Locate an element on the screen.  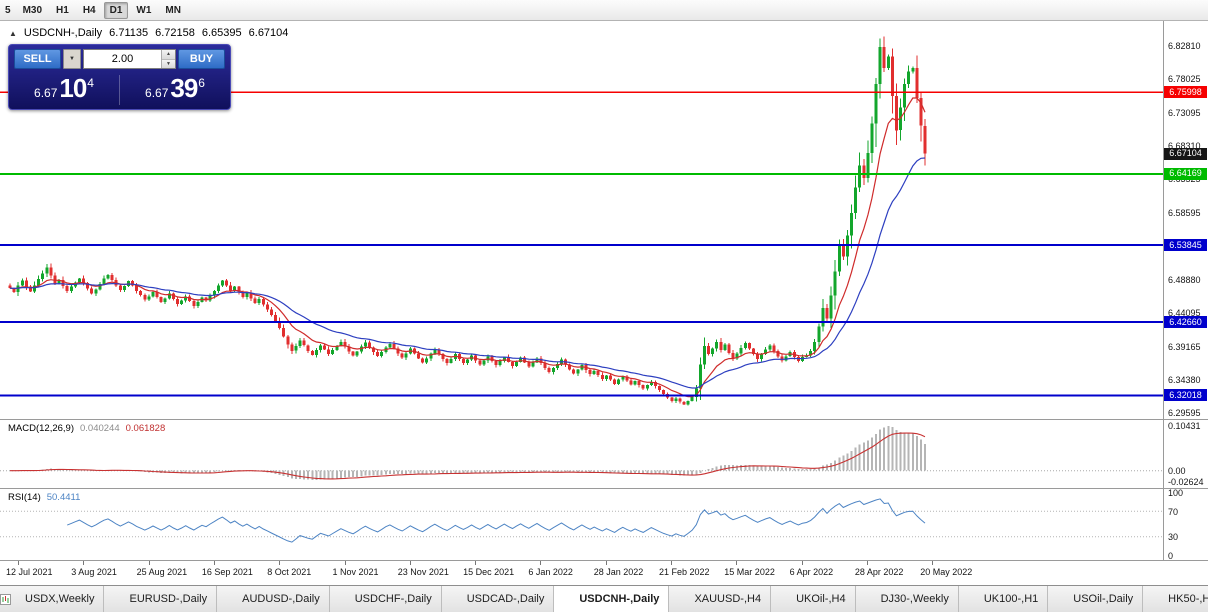
tab-eurusd-daily: EURUSD-,Daily is located at coordinates (109, 599).